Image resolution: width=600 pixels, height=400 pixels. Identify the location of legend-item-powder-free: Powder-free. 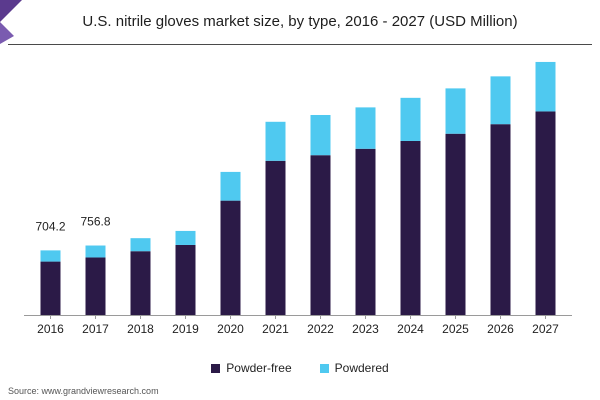
(251, 368).